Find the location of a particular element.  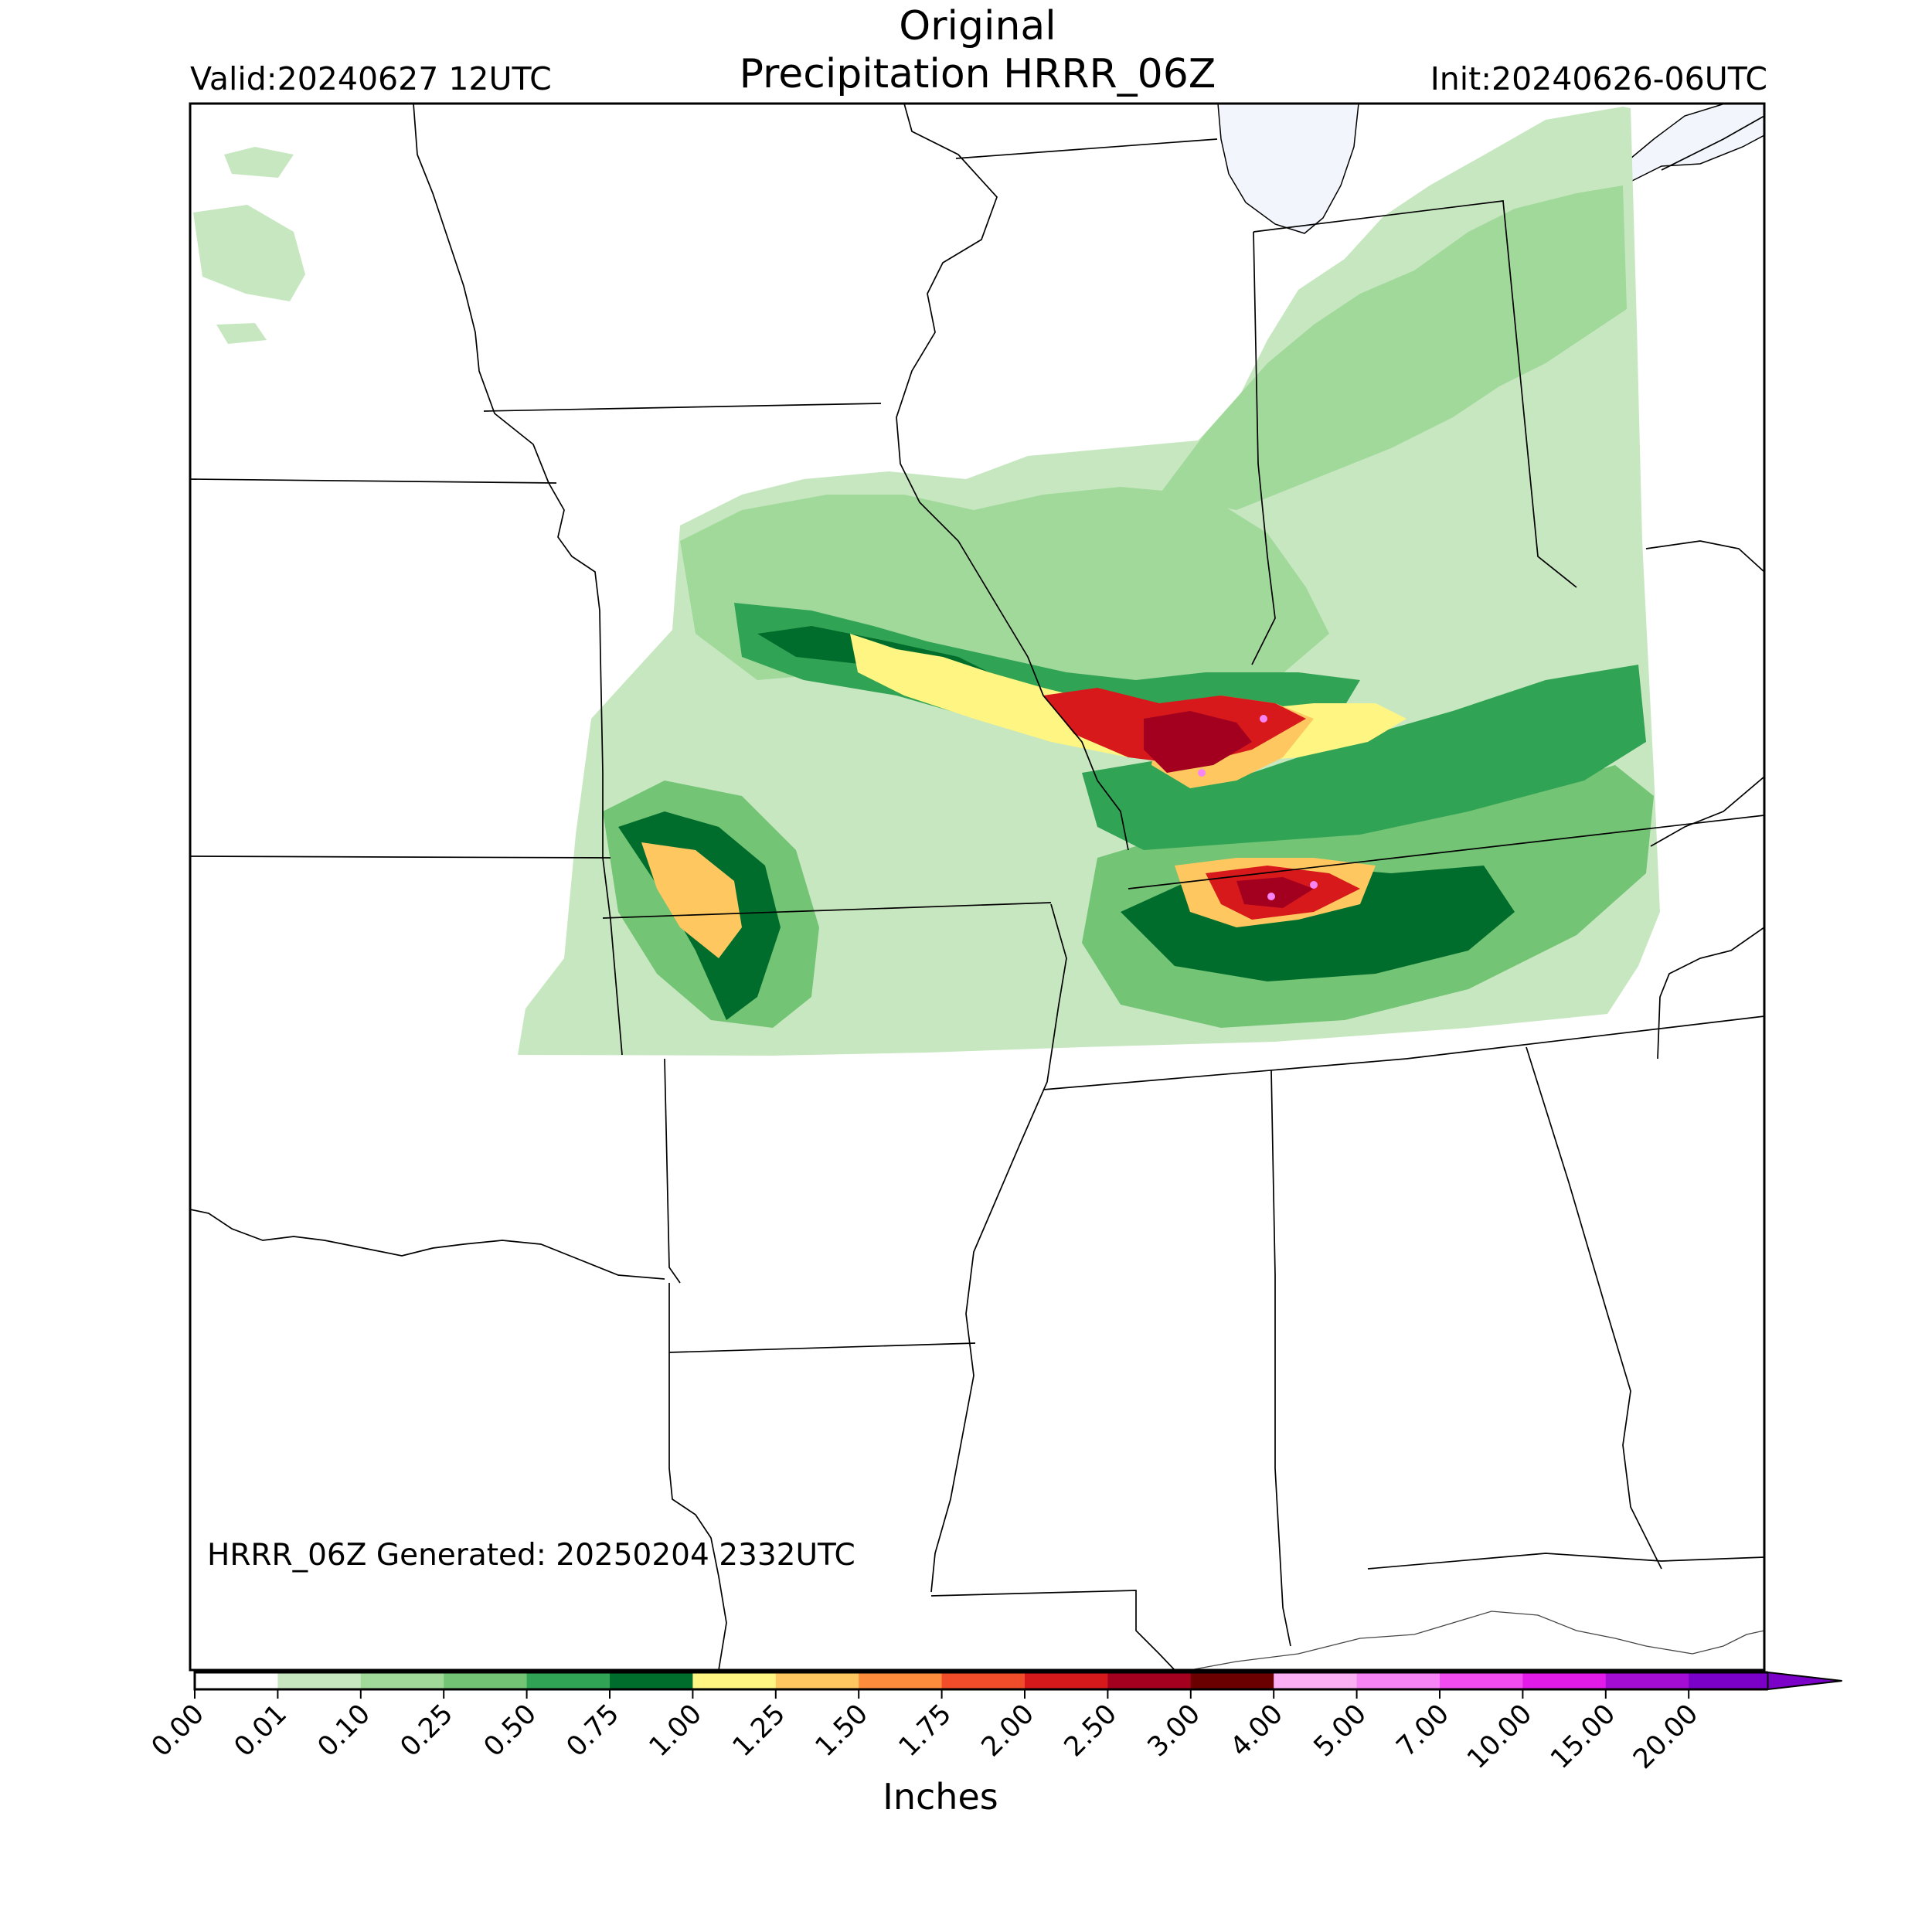

init-time-label: Init:20240626-06UTC is located at coordinates (1599, 78).